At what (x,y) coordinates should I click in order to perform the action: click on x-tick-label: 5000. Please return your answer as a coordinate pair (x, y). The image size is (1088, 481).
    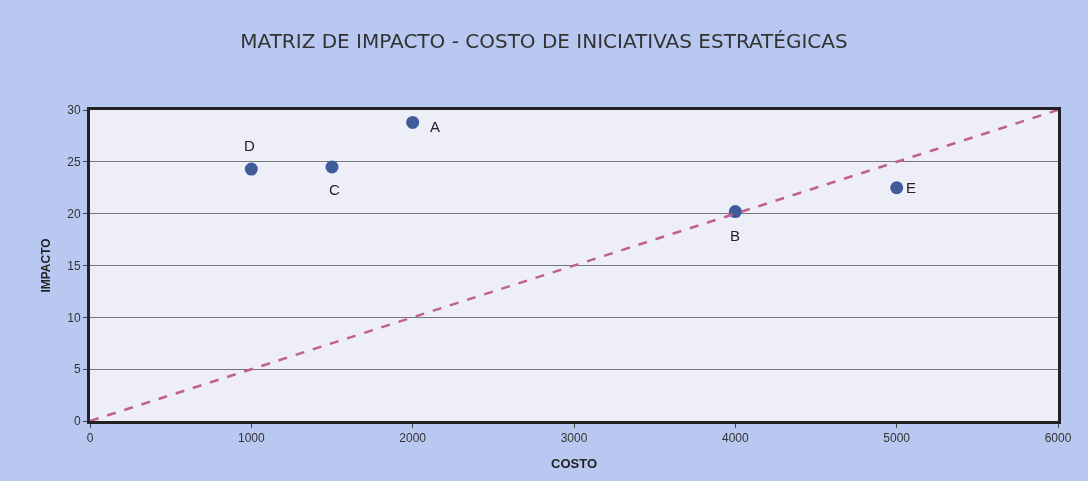
    Looking at the image, I should click on (897, 438).